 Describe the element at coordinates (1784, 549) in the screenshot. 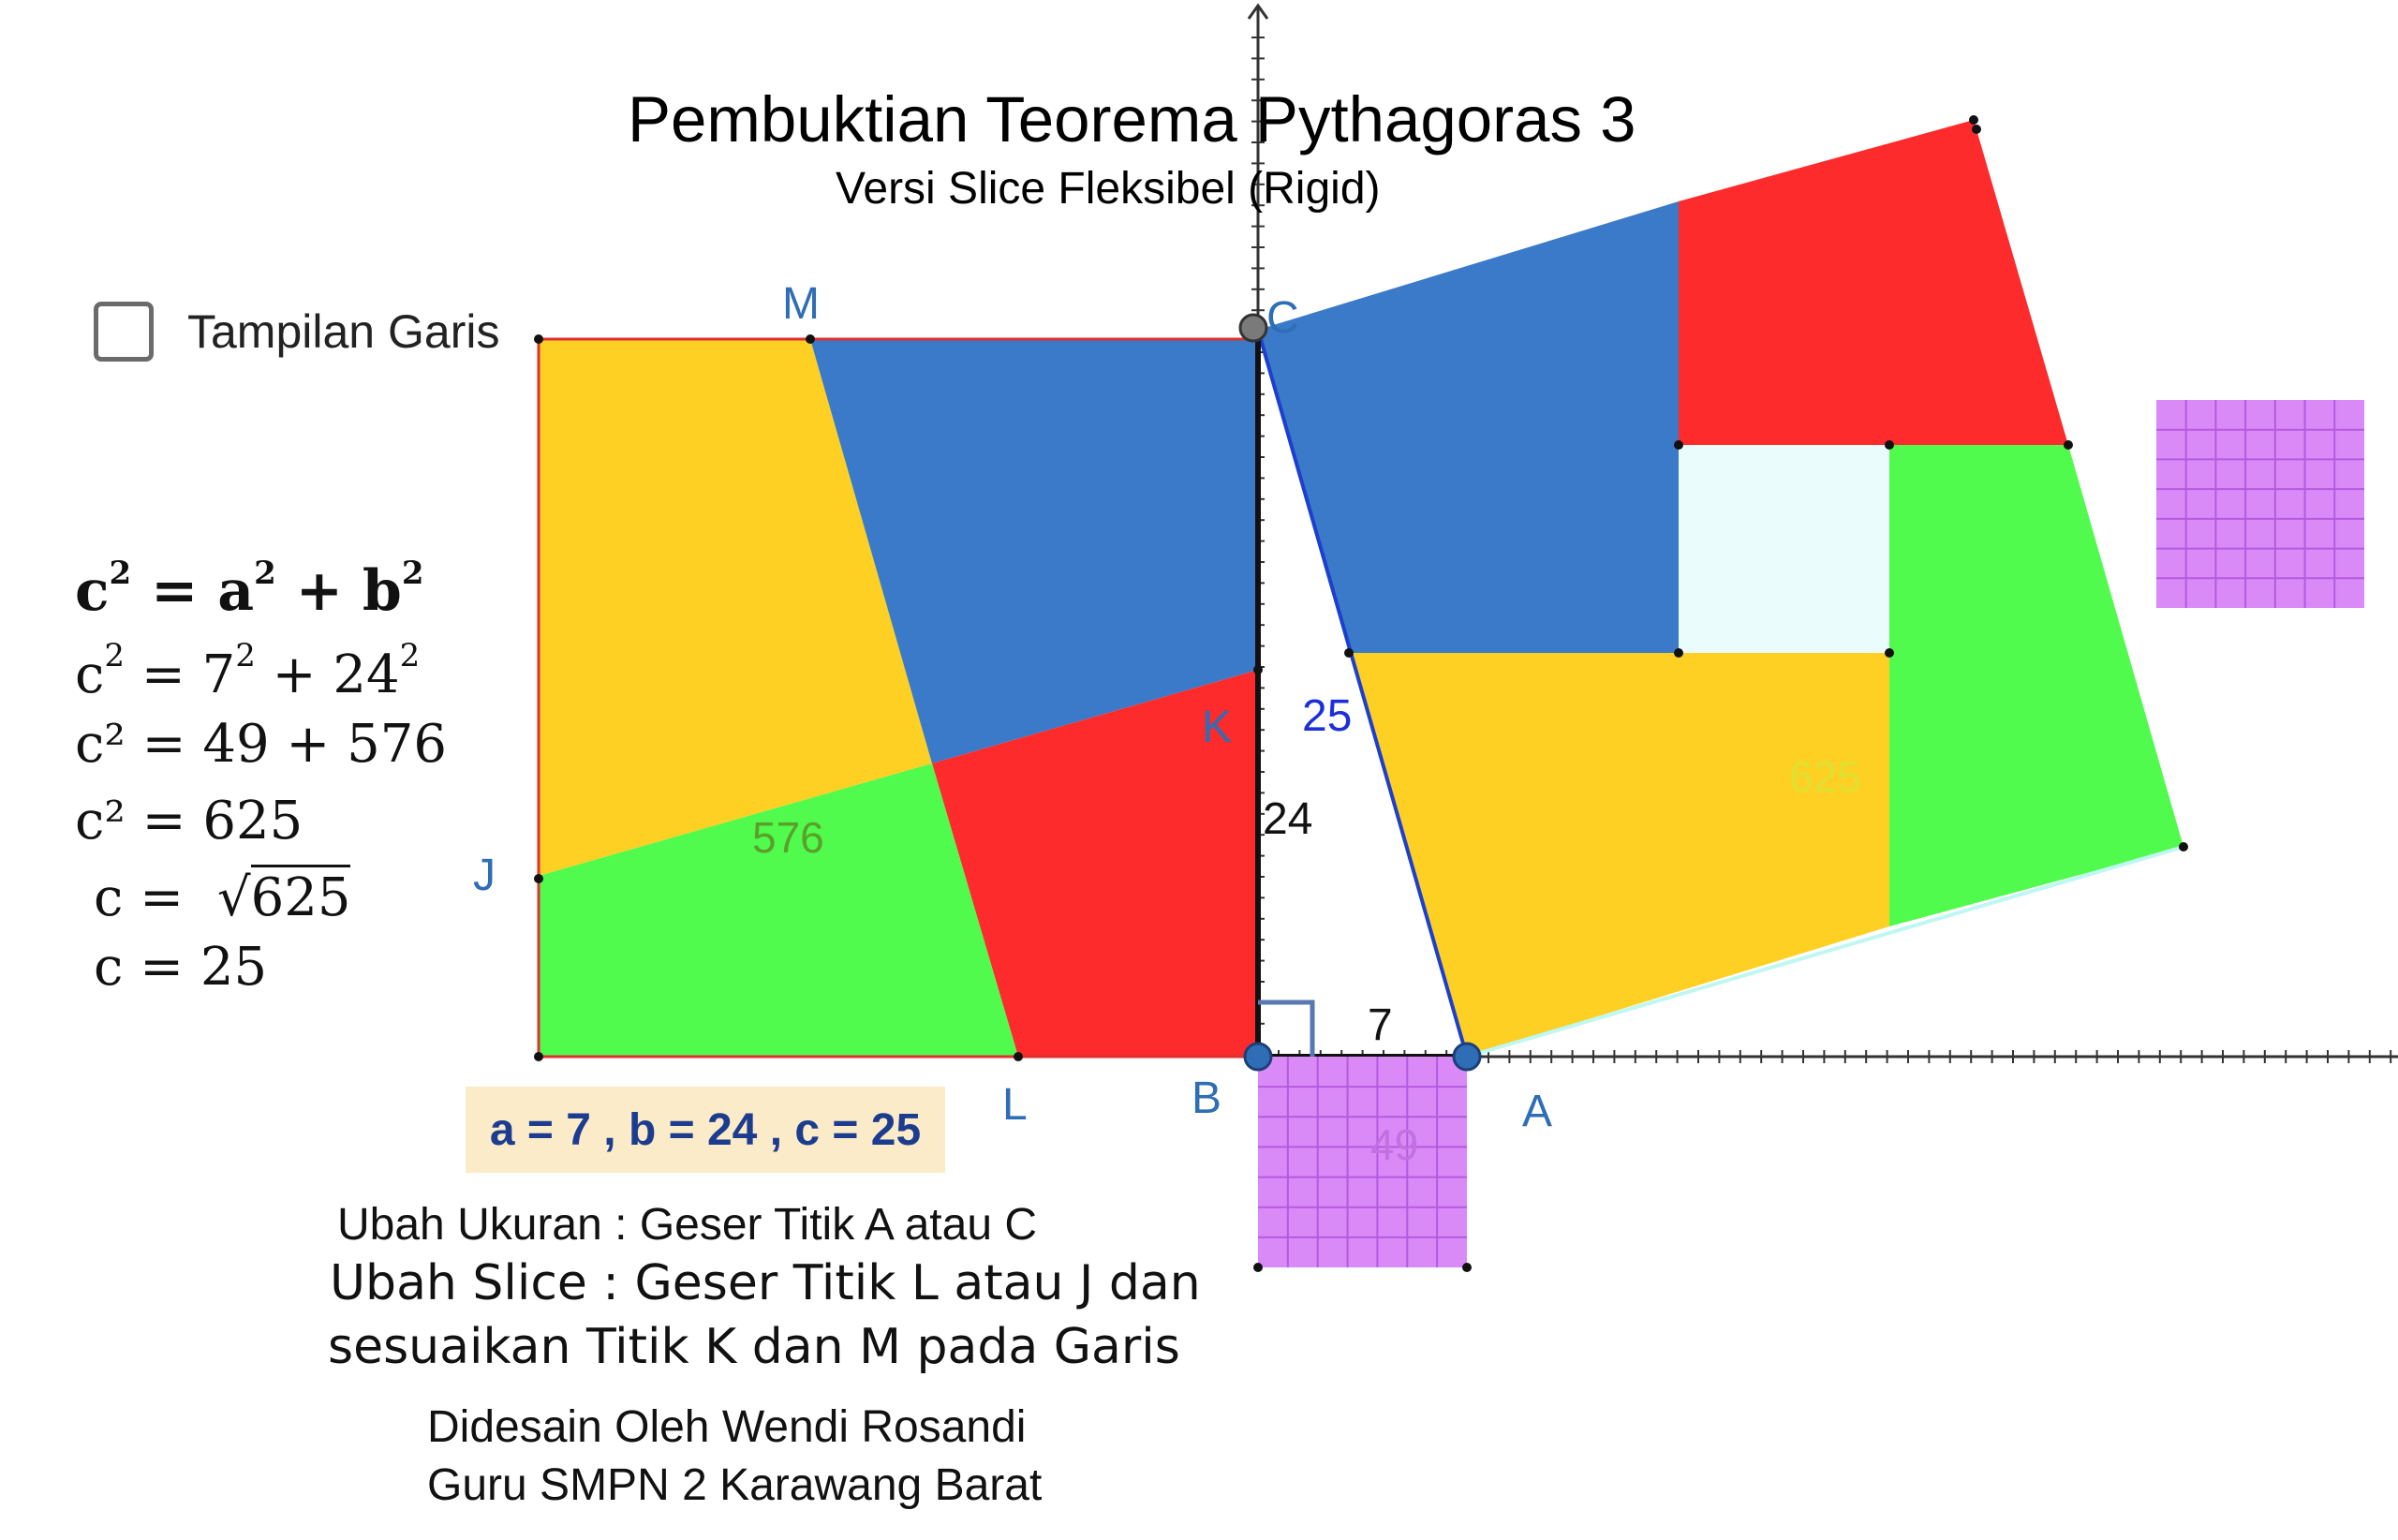

I see `right-center-square` at that location.